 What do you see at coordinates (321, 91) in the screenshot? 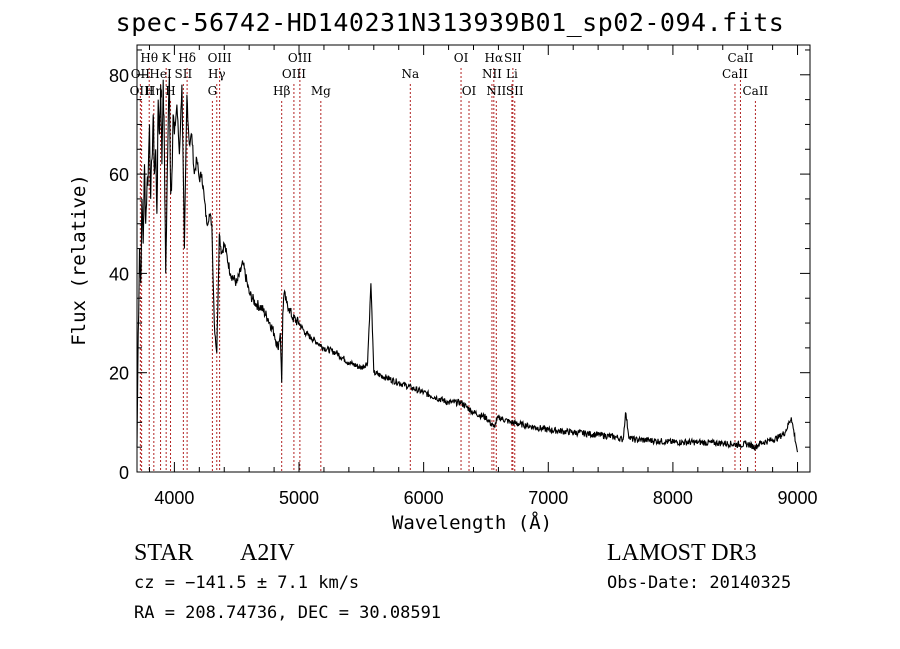
I see `line-marker-label: Mg` at bounding box center [321, 91].